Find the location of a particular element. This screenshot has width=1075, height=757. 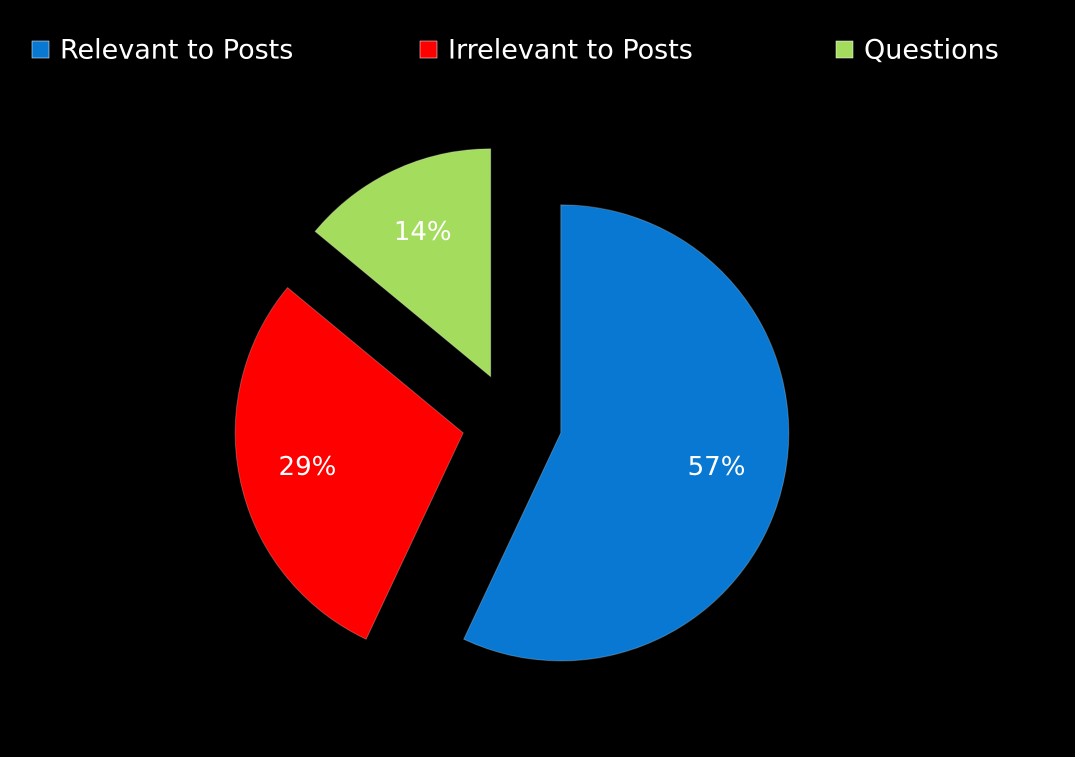

value-label: 29% is located at coordinates (308, 467).